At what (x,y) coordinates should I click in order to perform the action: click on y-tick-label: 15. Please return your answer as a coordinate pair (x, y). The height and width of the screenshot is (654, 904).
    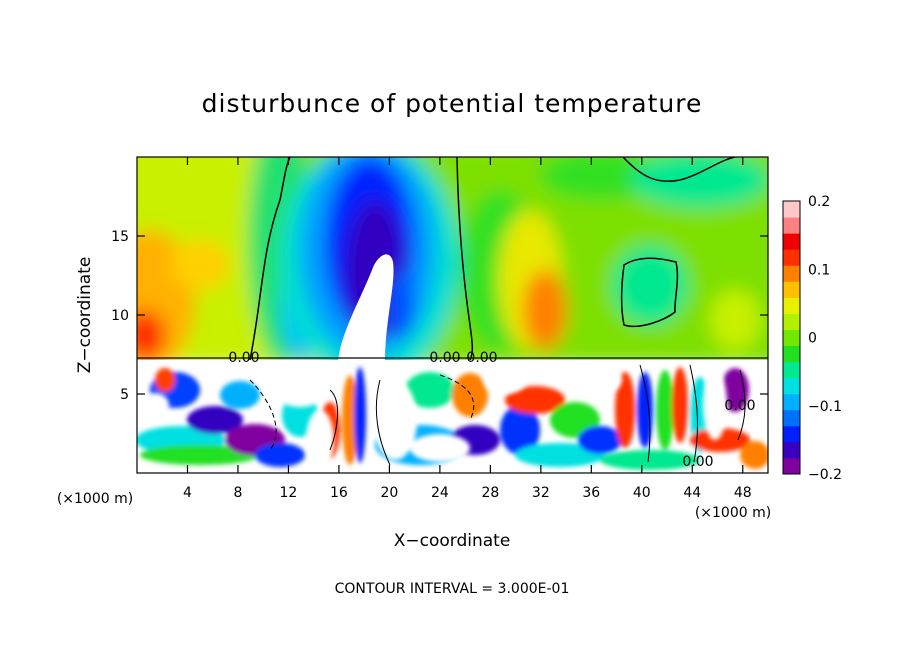
    Looking at the image, I should click on (120, 237).